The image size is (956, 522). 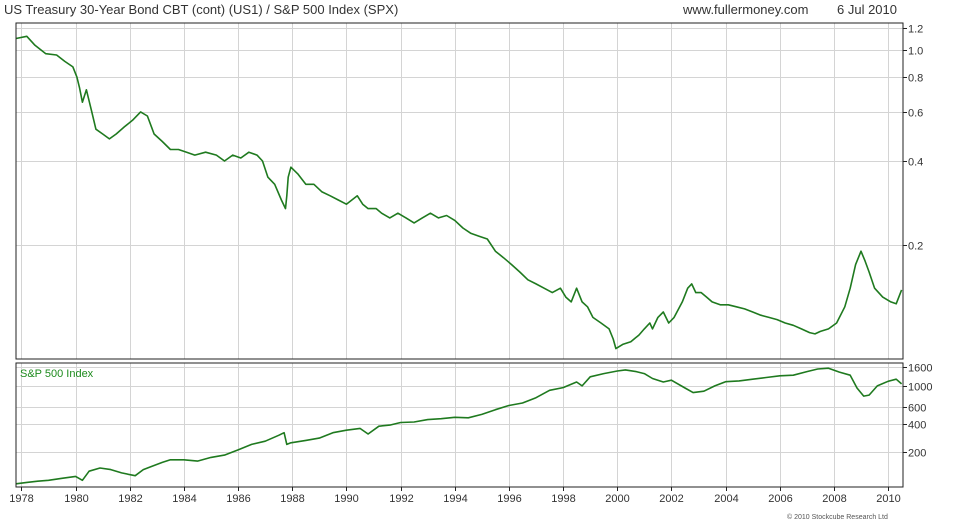 What do you see at coordinates (292, 499) in the screenshot?
I see `xtick-label-1988: 1988` at bounding box center [292, 499].